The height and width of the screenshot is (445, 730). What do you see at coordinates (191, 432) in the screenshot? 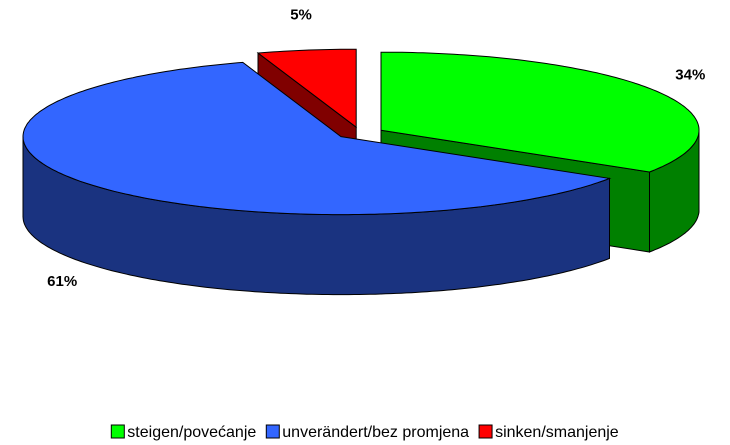
I see `legend-label: steigen/povećanje` at bounding box center [191, 432].